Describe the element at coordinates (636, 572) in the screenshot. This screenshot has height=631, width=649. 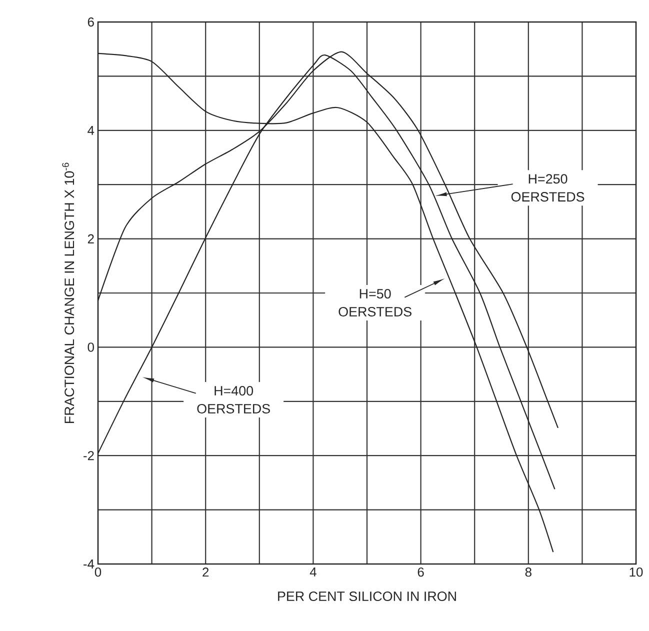
I see `x-tick-label: 10` at that location.